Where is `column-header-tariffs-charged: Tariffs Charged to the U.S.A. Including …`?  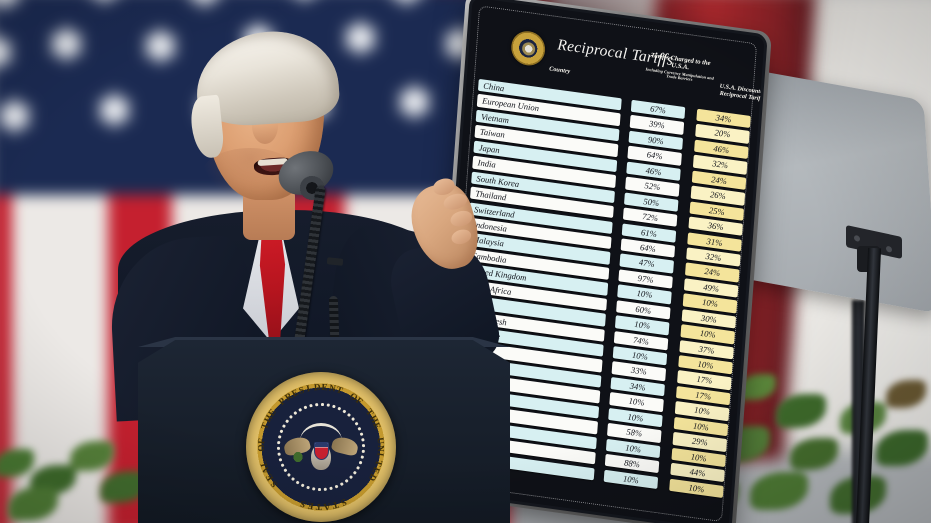 column-header-tariffs-charged: Tariffs Charged to the U.S.A. Including … is located at coordinates (679, 68).